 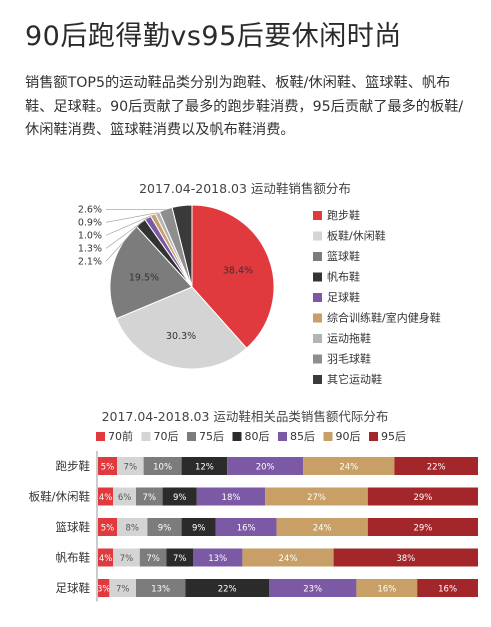 What do you see at coordinates (245, 416) in the screenshot?
I see `bar-chart-title: 2017.04-2018.03 运动鞋相关品类销售额代际分布` at bounding box center [245, 416].